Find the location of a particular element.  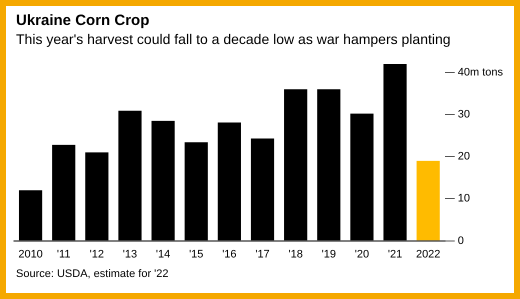

x-tick-label: '11 is located at coordinates (63, 254).